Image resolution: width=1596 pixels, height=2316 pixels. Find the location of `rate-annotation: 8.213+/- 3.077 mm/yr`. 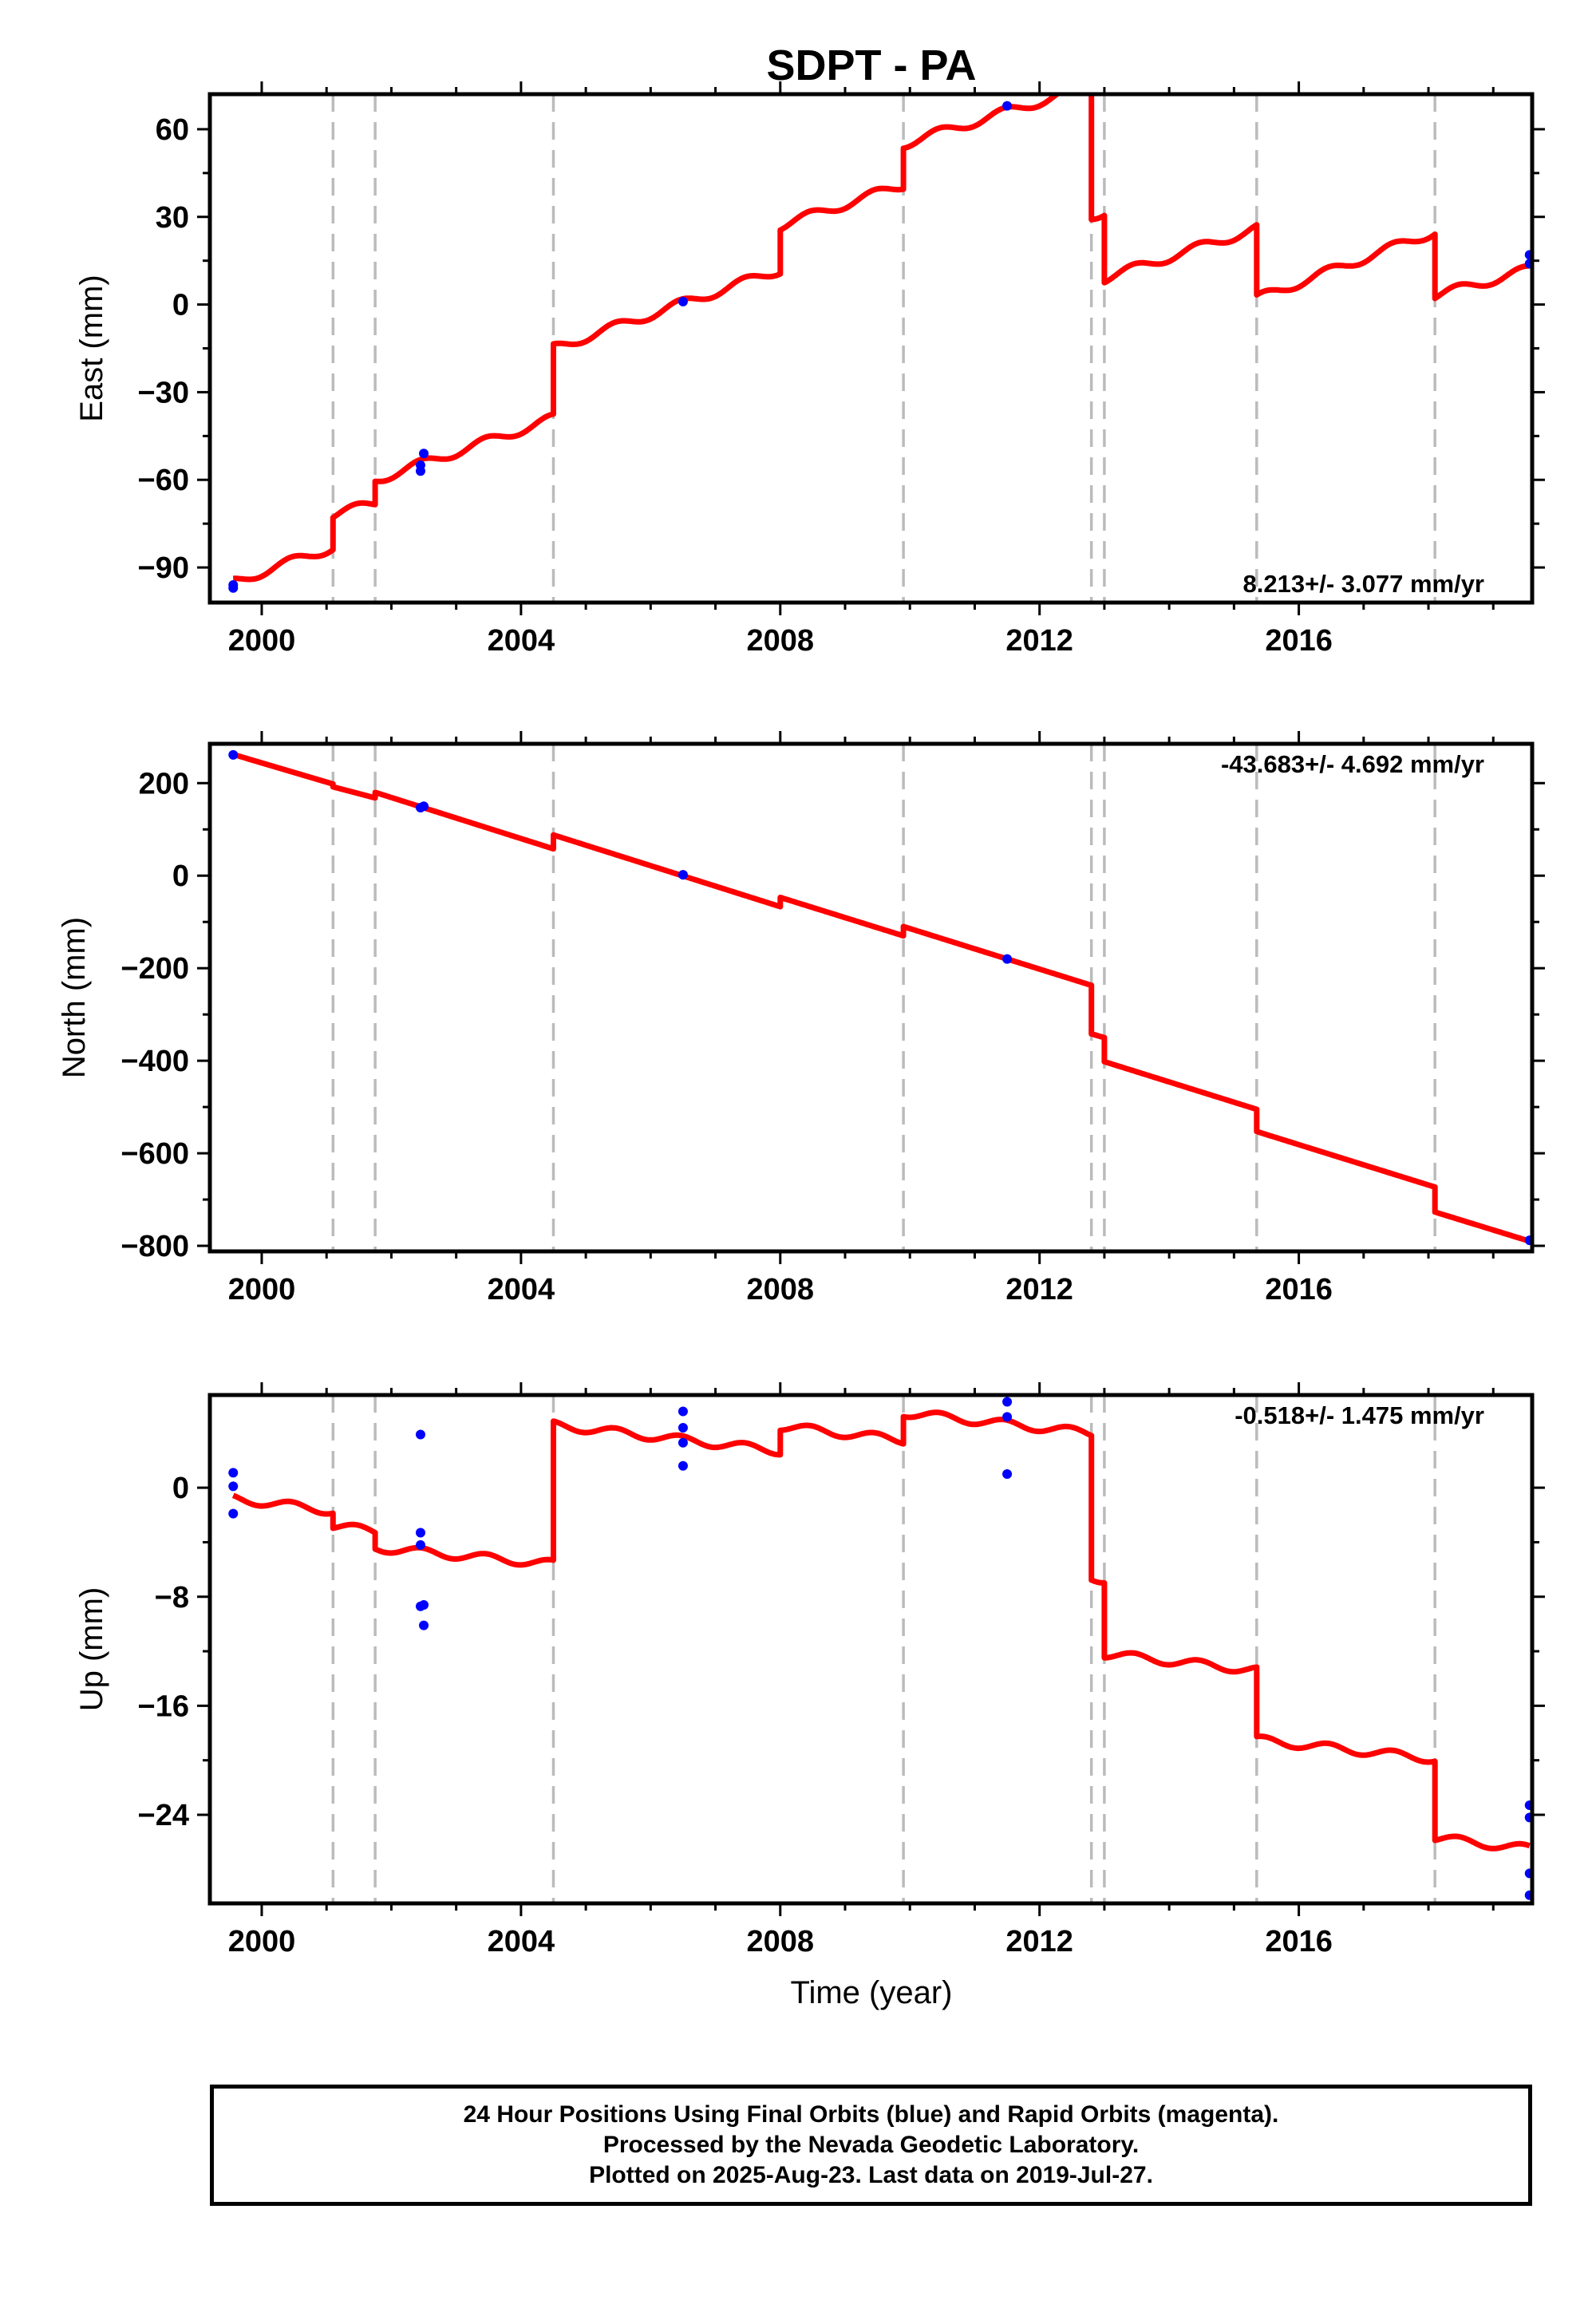

rate-annotation: 8.213+/- 3.077 mm/yr is located at coordinates (1363, 584).